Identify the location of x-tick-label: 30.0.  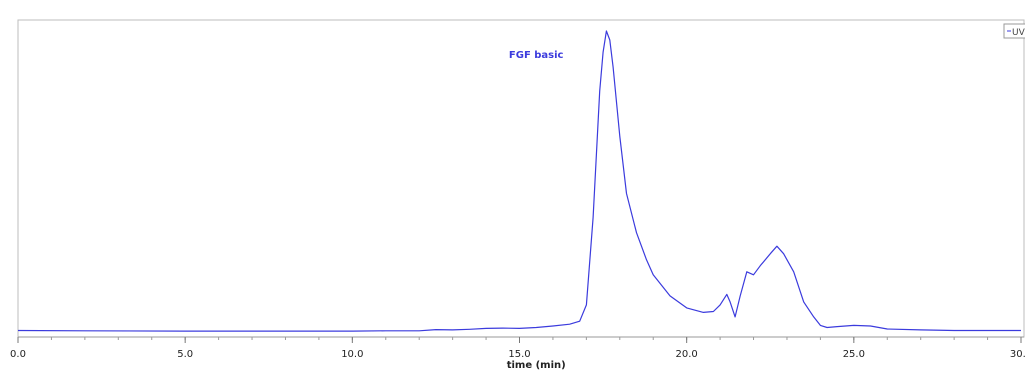
(1017, 354).